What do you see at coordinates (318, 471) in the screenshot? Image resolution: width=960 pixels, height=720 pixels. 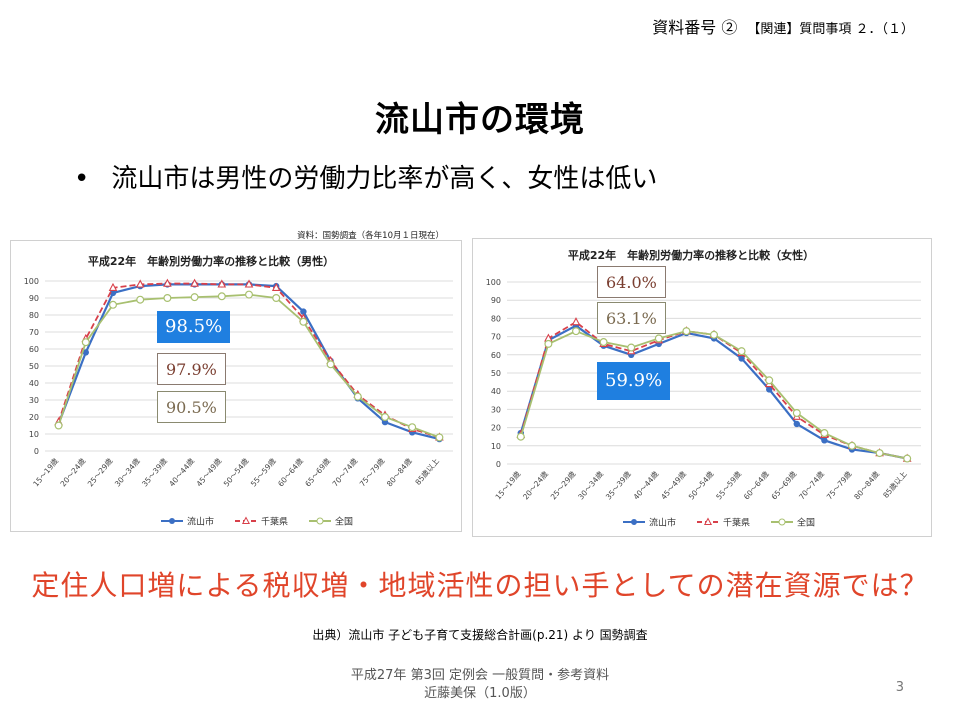 I see `x-tick-label: 65～69歳` at bounding box center [318, 471].